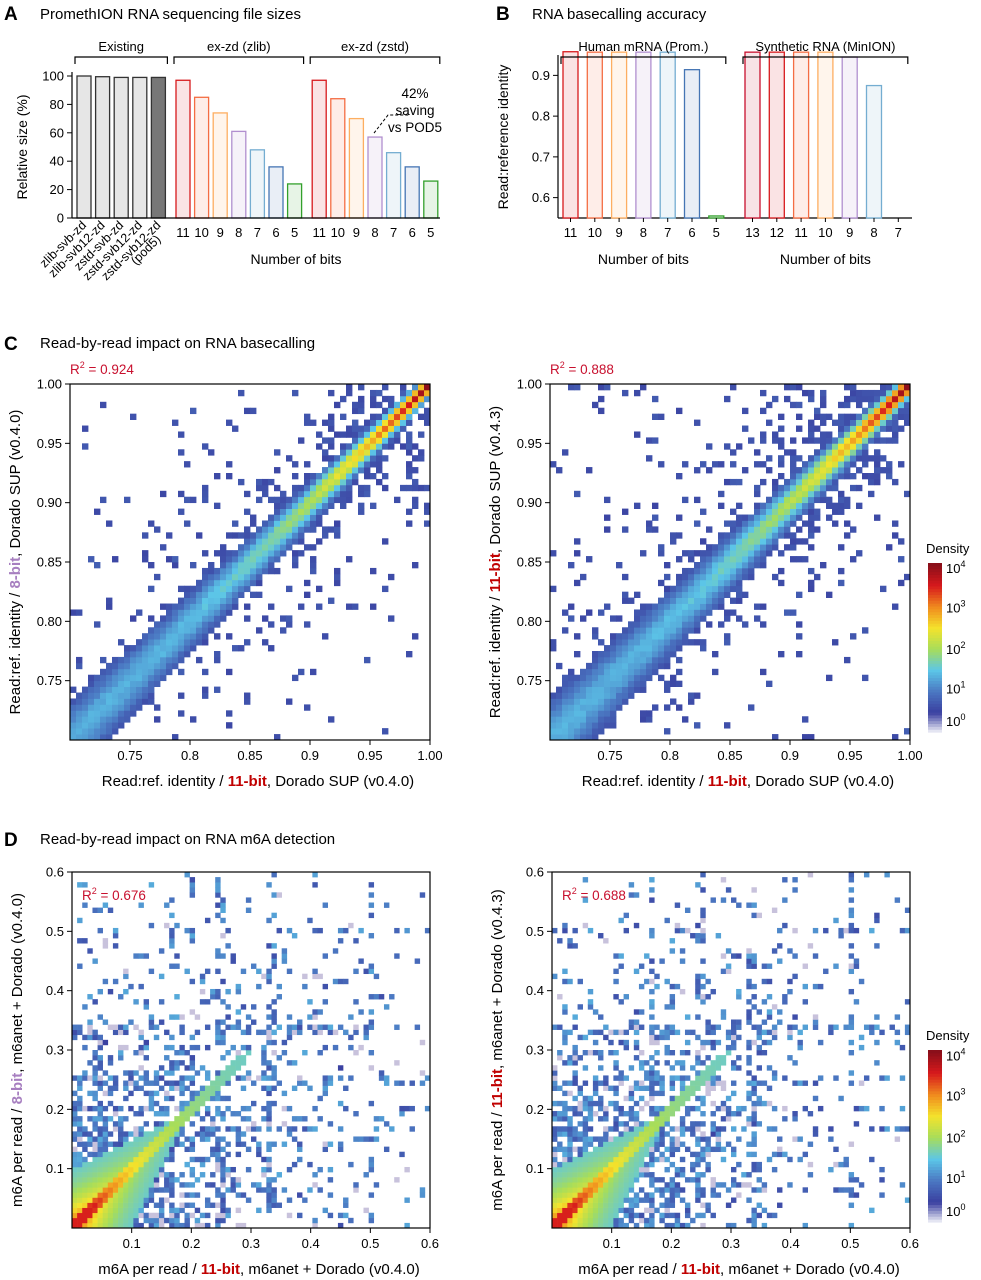 This screenshot has width=981, height=1280. Describe the element at coordinates (955, 720) in the screenshot. I see `colorbar-tick-c: 100` at that location.